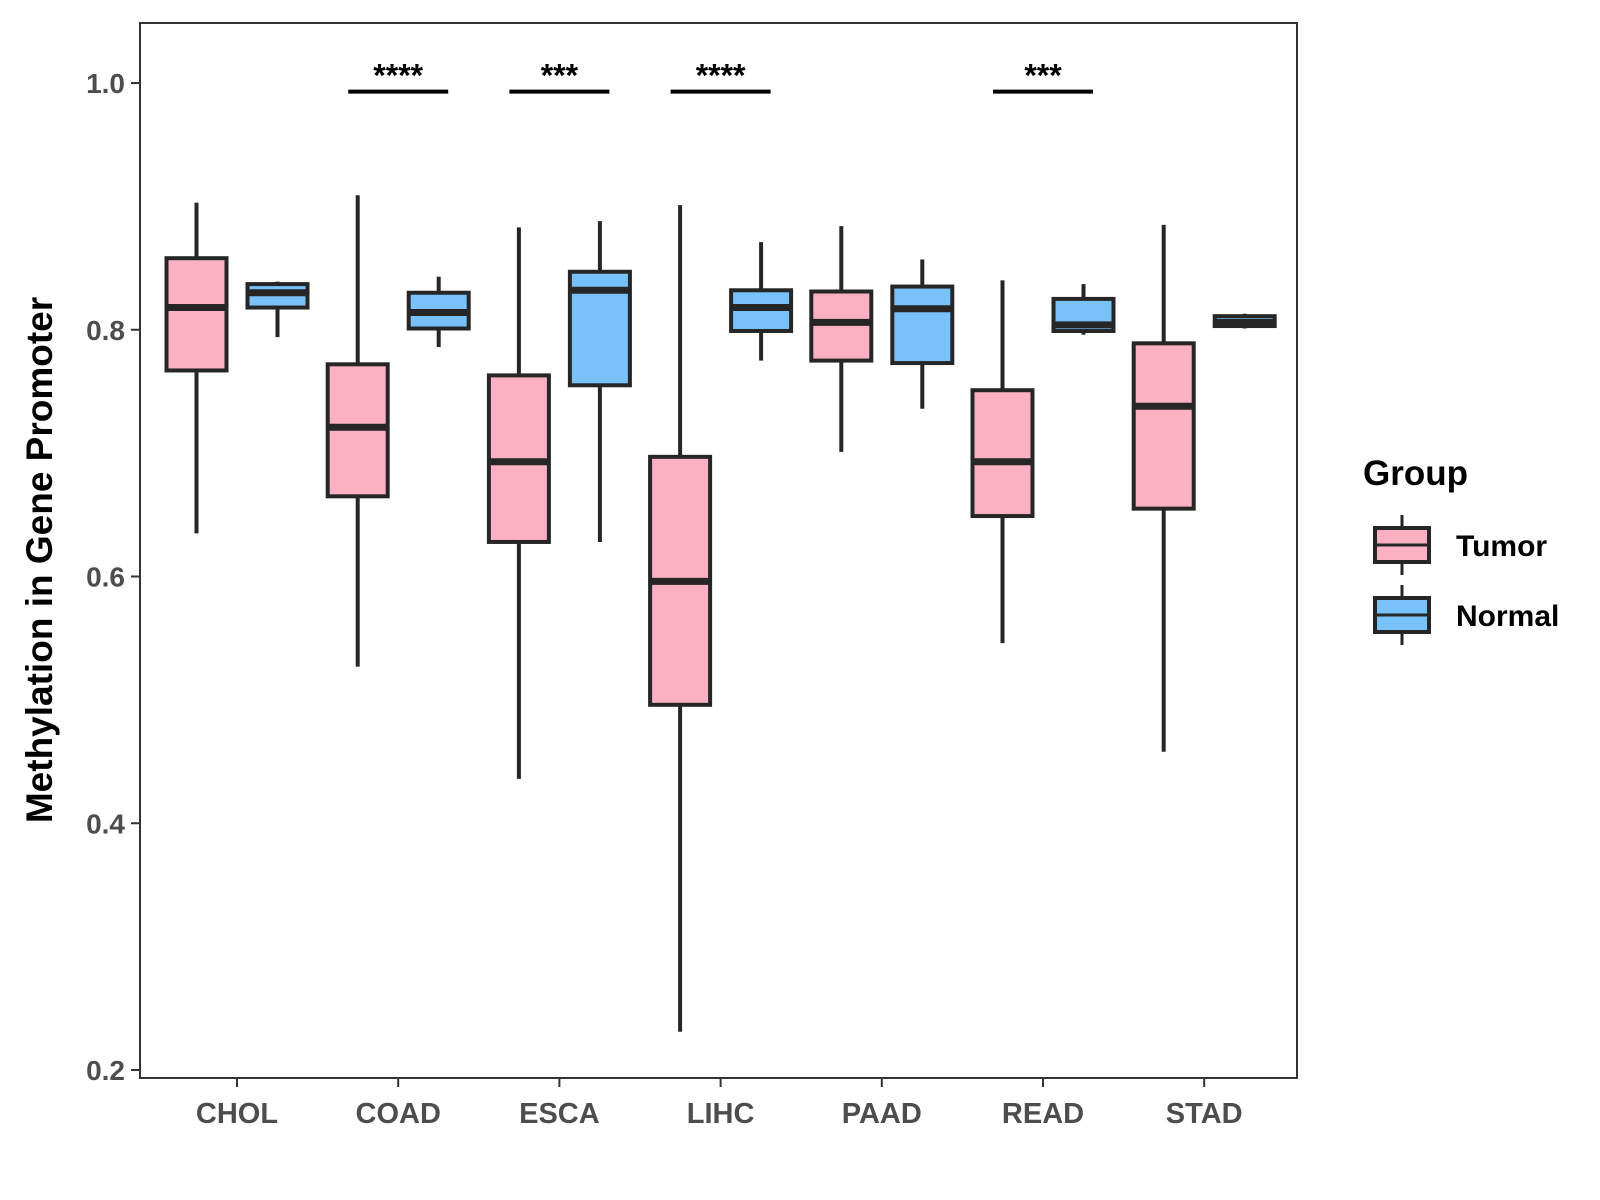 This screenshot has height=1200, width=1600. I want to click on significance-annotations: **** *** **** ***, so click(720, 76).